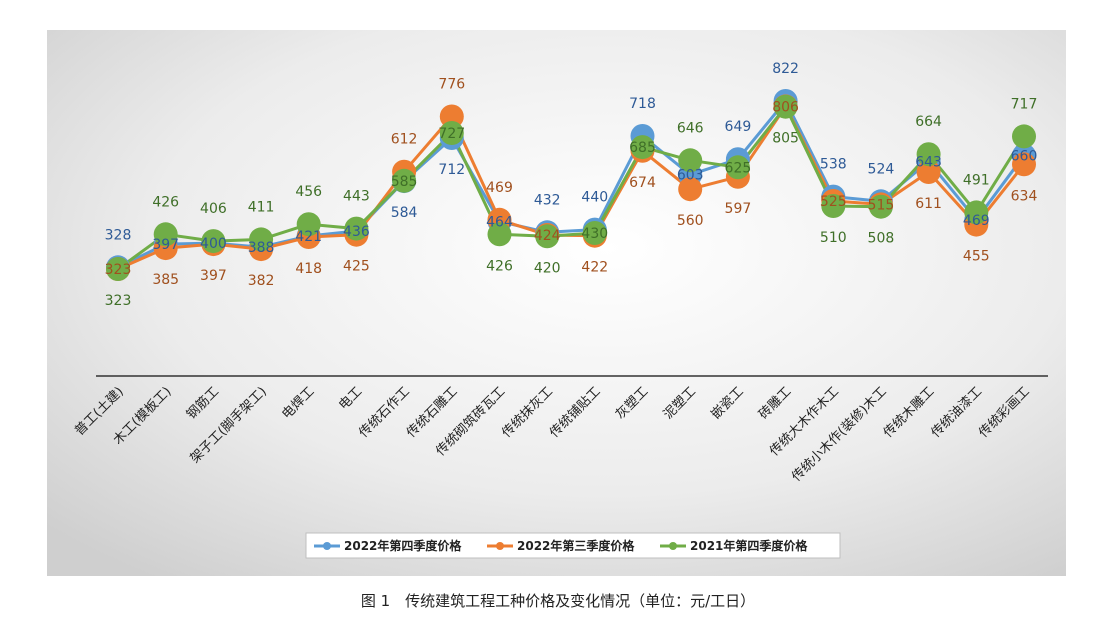 Image resolution: width=1116 pixels, height=617 pixels. I want to click on data-label: 525, so click(833, 202).